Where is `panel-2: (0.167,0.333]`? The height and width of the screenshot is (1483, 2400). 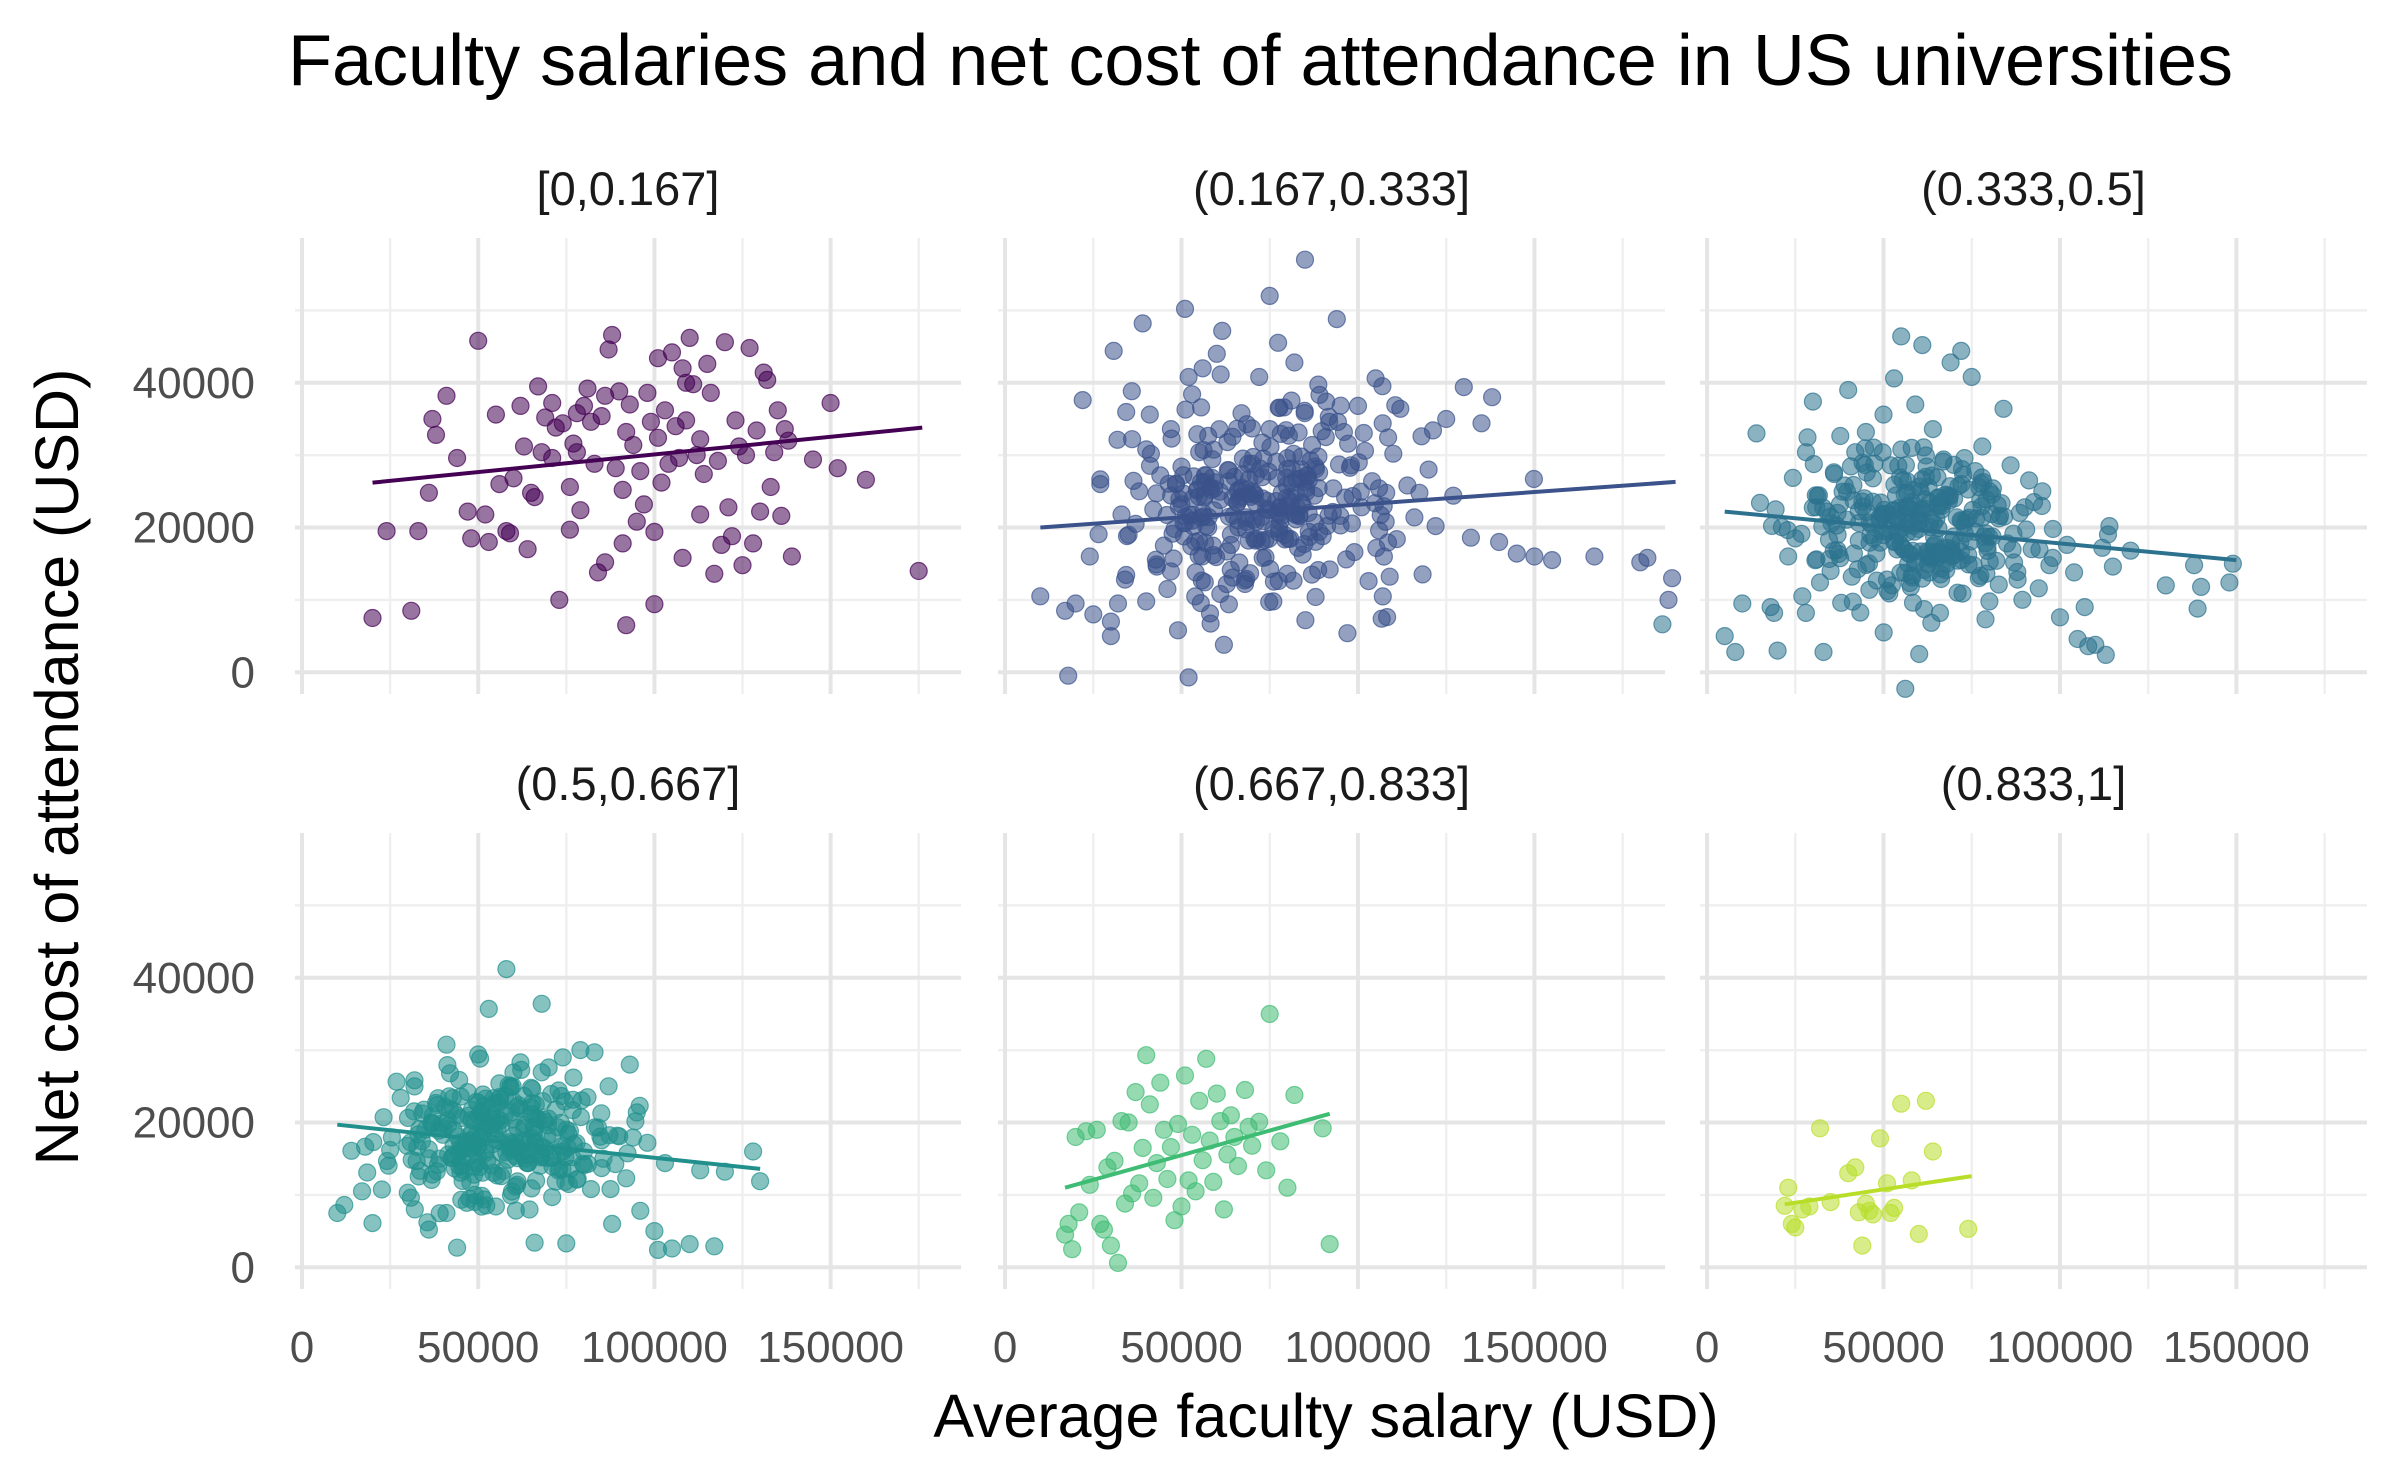 panel-2: (0.167,0.333] is located at coordinates (1340, 428).